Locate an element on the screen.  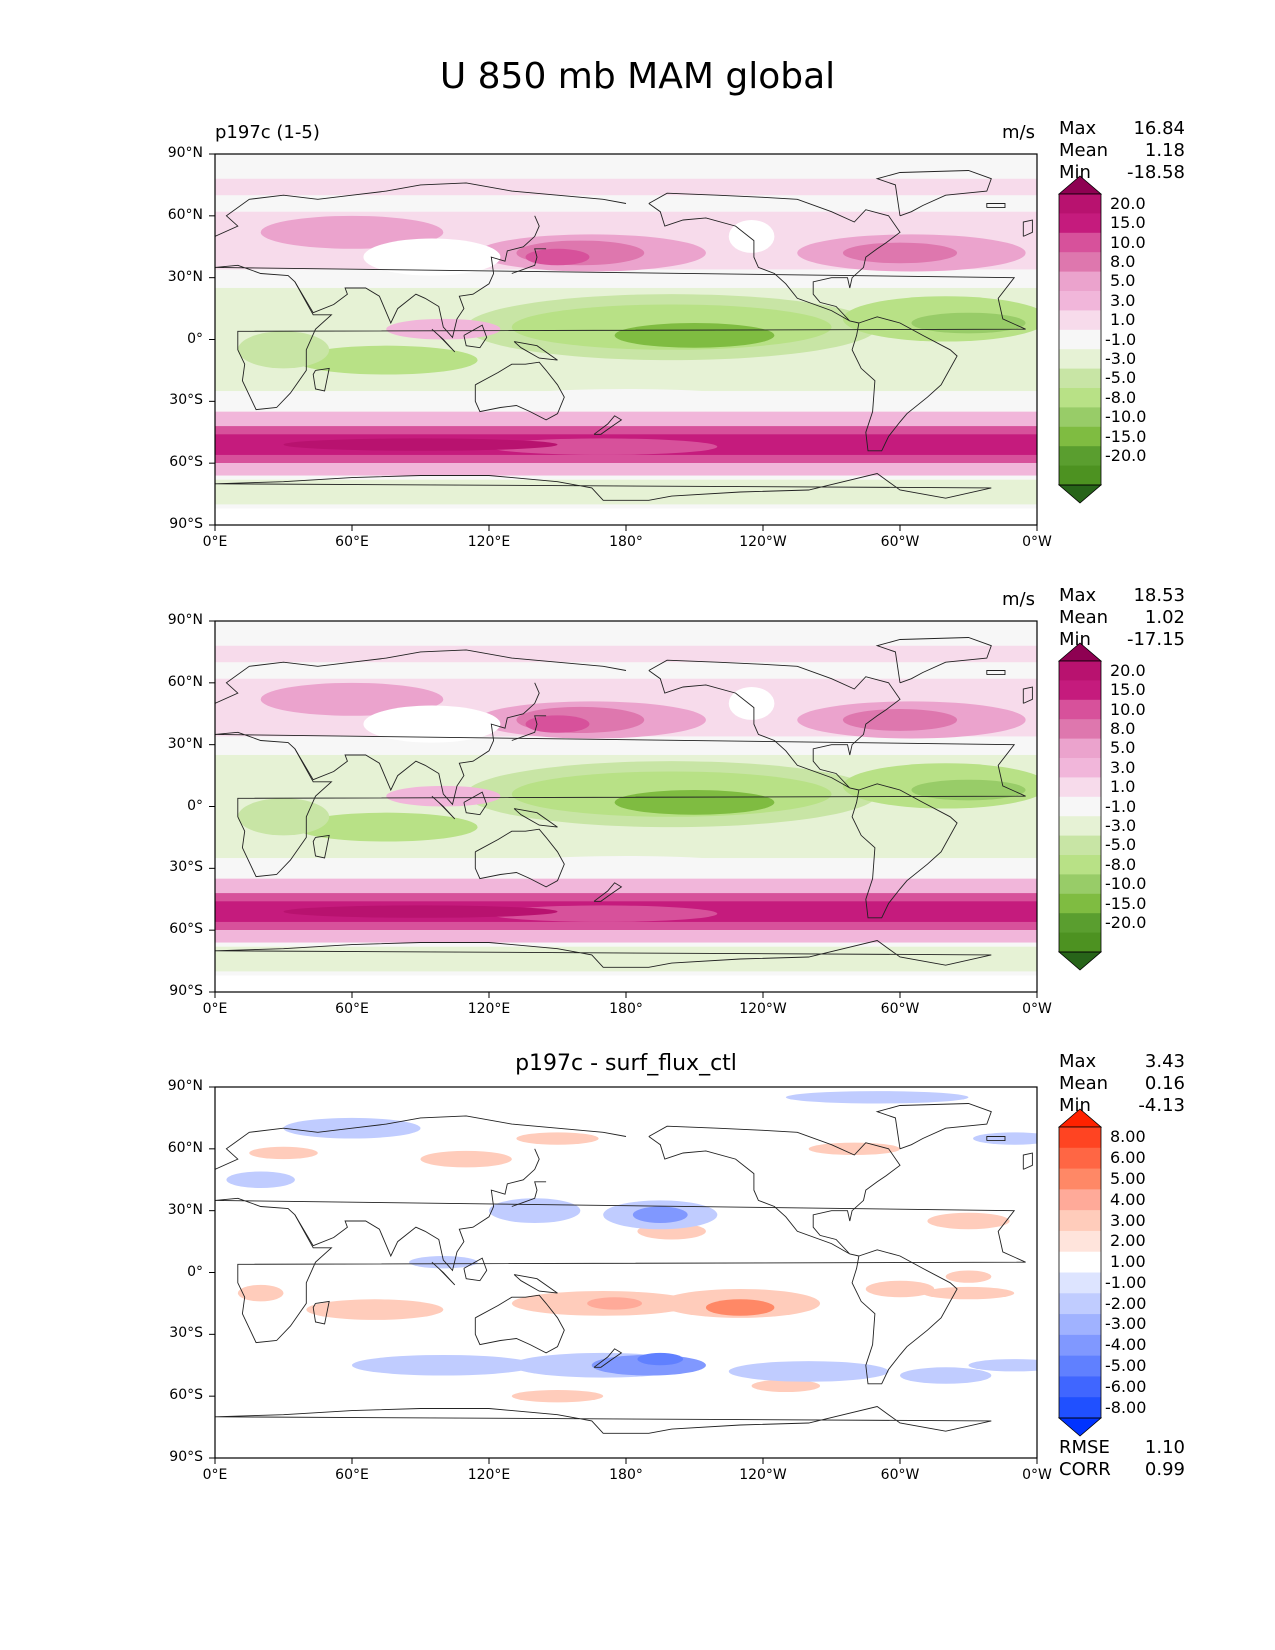
stat-mean: Mean 0.16 is located at coordinates (1122, 1083).